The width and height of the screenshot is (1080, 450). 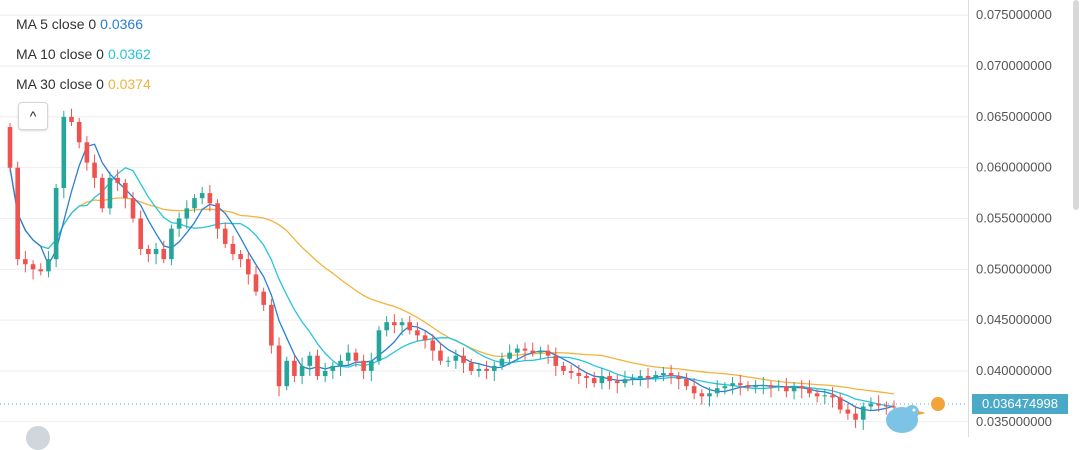 I want to click on y-tick-label: 0.040000000, so click(x=1014, y=370).